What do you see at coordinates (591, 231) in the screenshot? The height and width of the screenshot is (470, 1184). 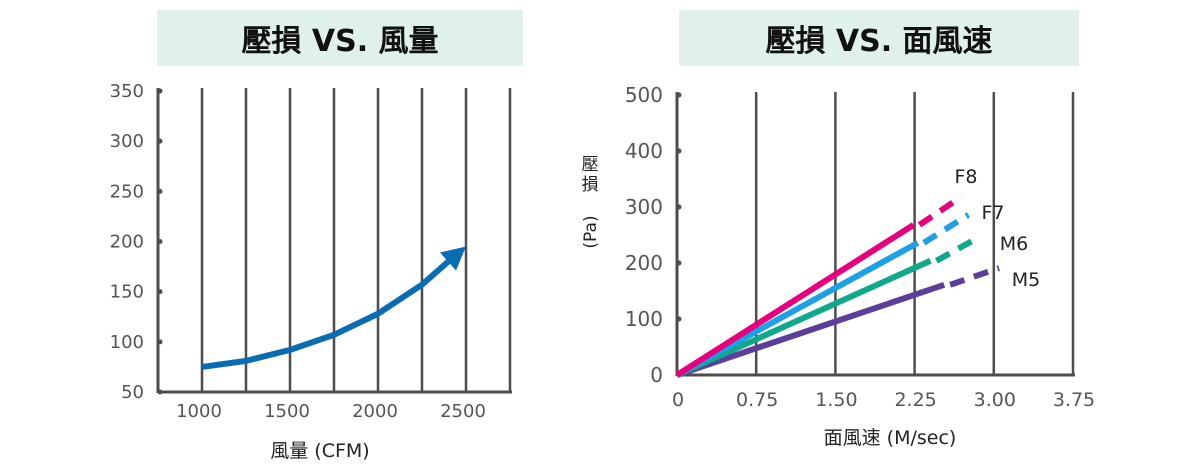 I see `y-axis-label-unit: (Pa)` at bounding box center [591, 231].